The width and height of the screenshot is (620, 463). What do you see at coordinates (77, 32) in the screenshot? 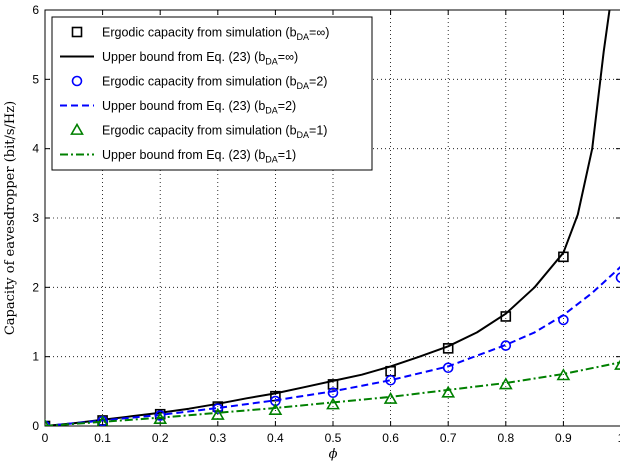
I see `legend-marker-square` at bounding box center [77, 32].